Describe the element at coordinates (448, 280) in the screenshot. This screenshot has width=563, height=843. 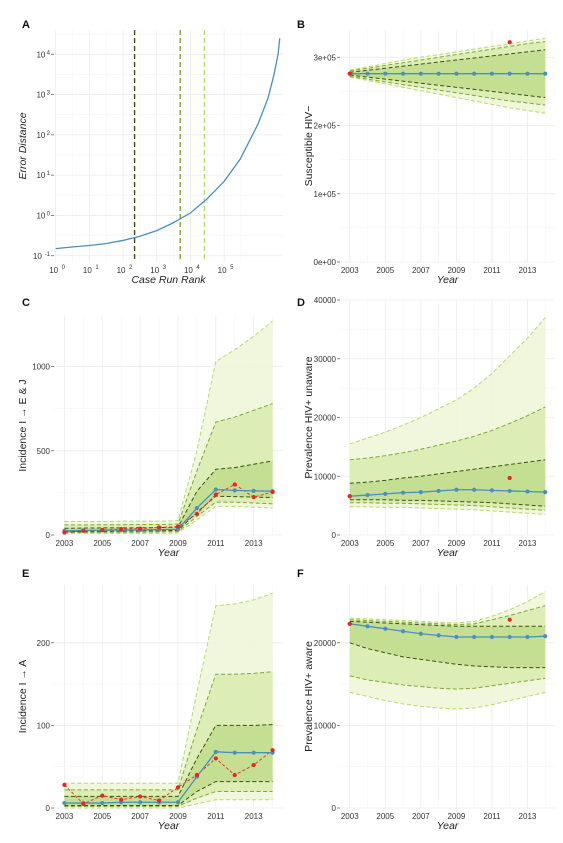
I see `x-axis-title: Year` at that location.